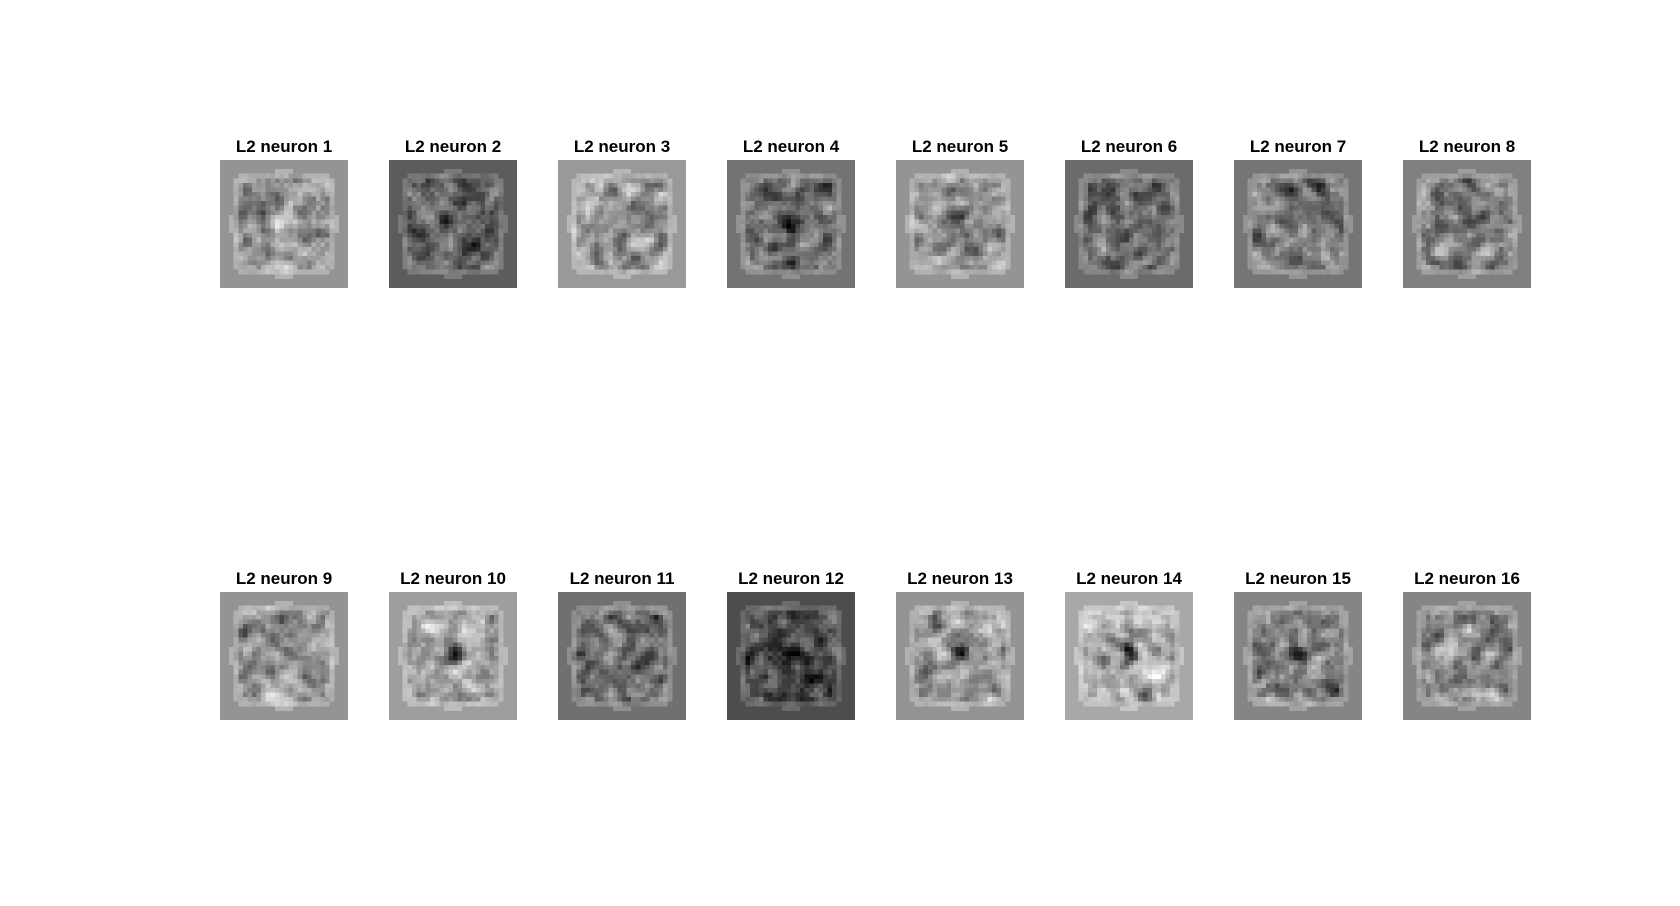  Describe the element at coordinates (1129, 578) in the screenshot. I see `panel-title: L2 neuron 14` at that location.